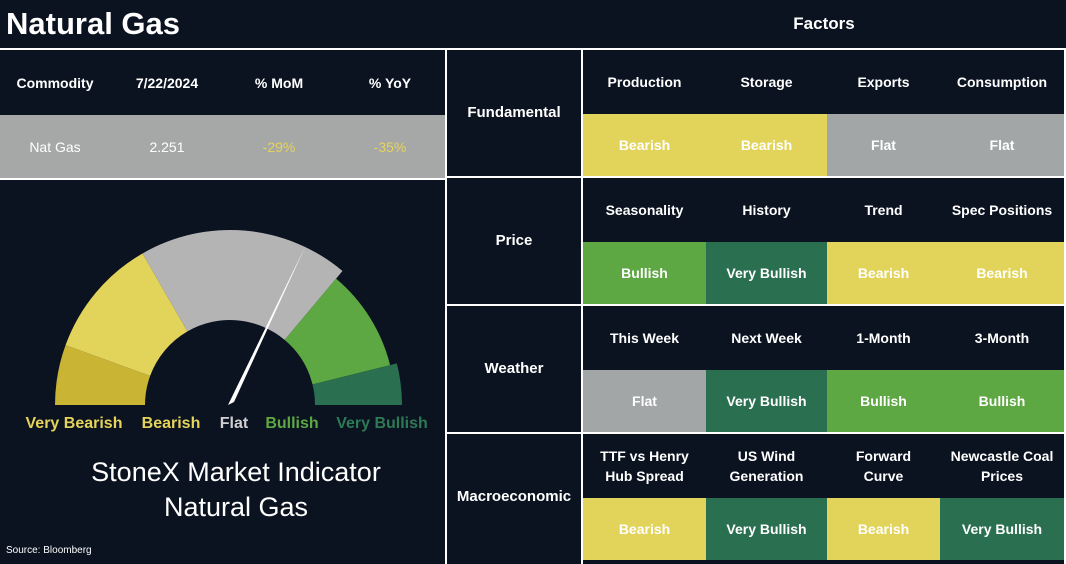 Image resolution: width=1066 pixels, height=564 pixels. I want to click on factor-label: Production, so click(644, 82).